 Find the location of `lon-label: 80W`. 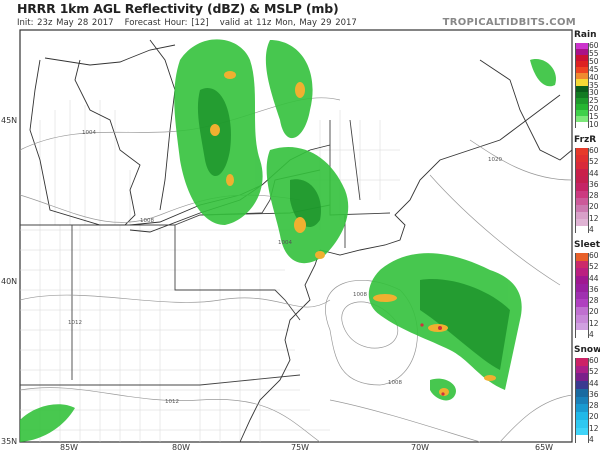

lon-label: 80W is located at coordinates (181, 447).